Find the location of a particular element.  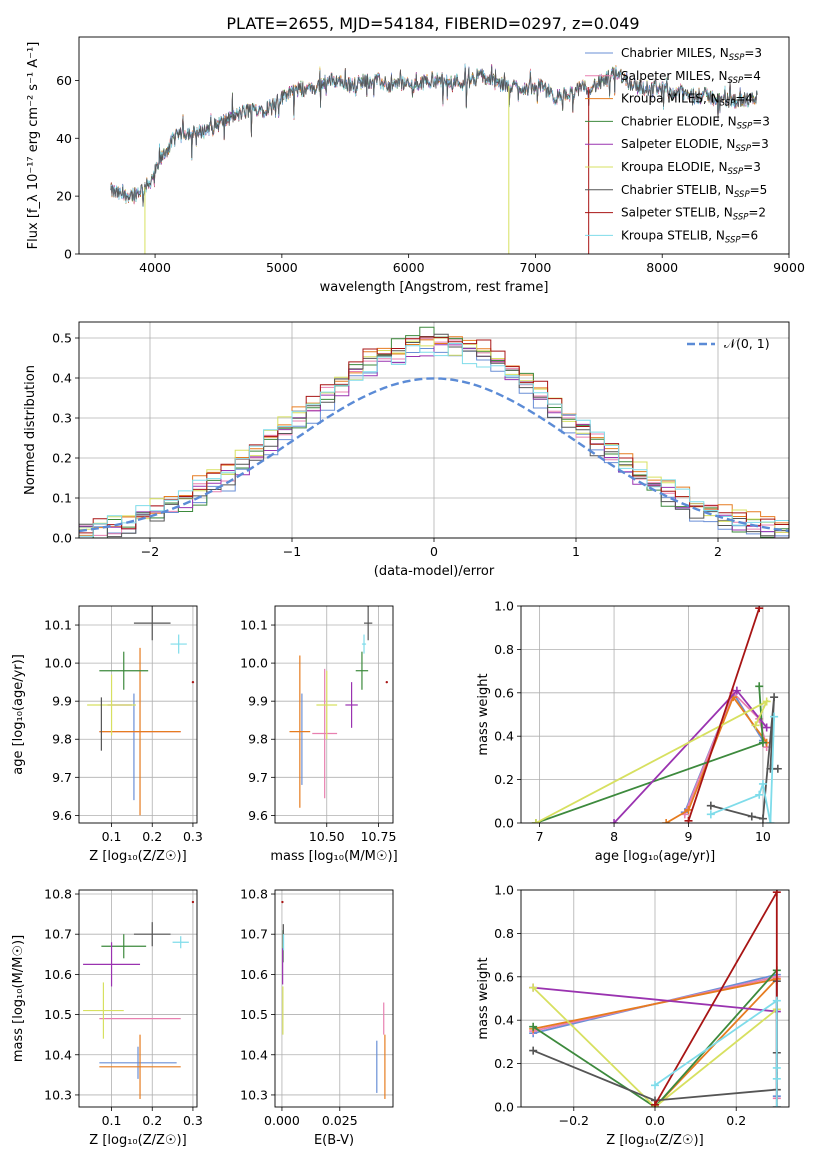

x-tick-label: 2 is located at coordinates (718, 551).